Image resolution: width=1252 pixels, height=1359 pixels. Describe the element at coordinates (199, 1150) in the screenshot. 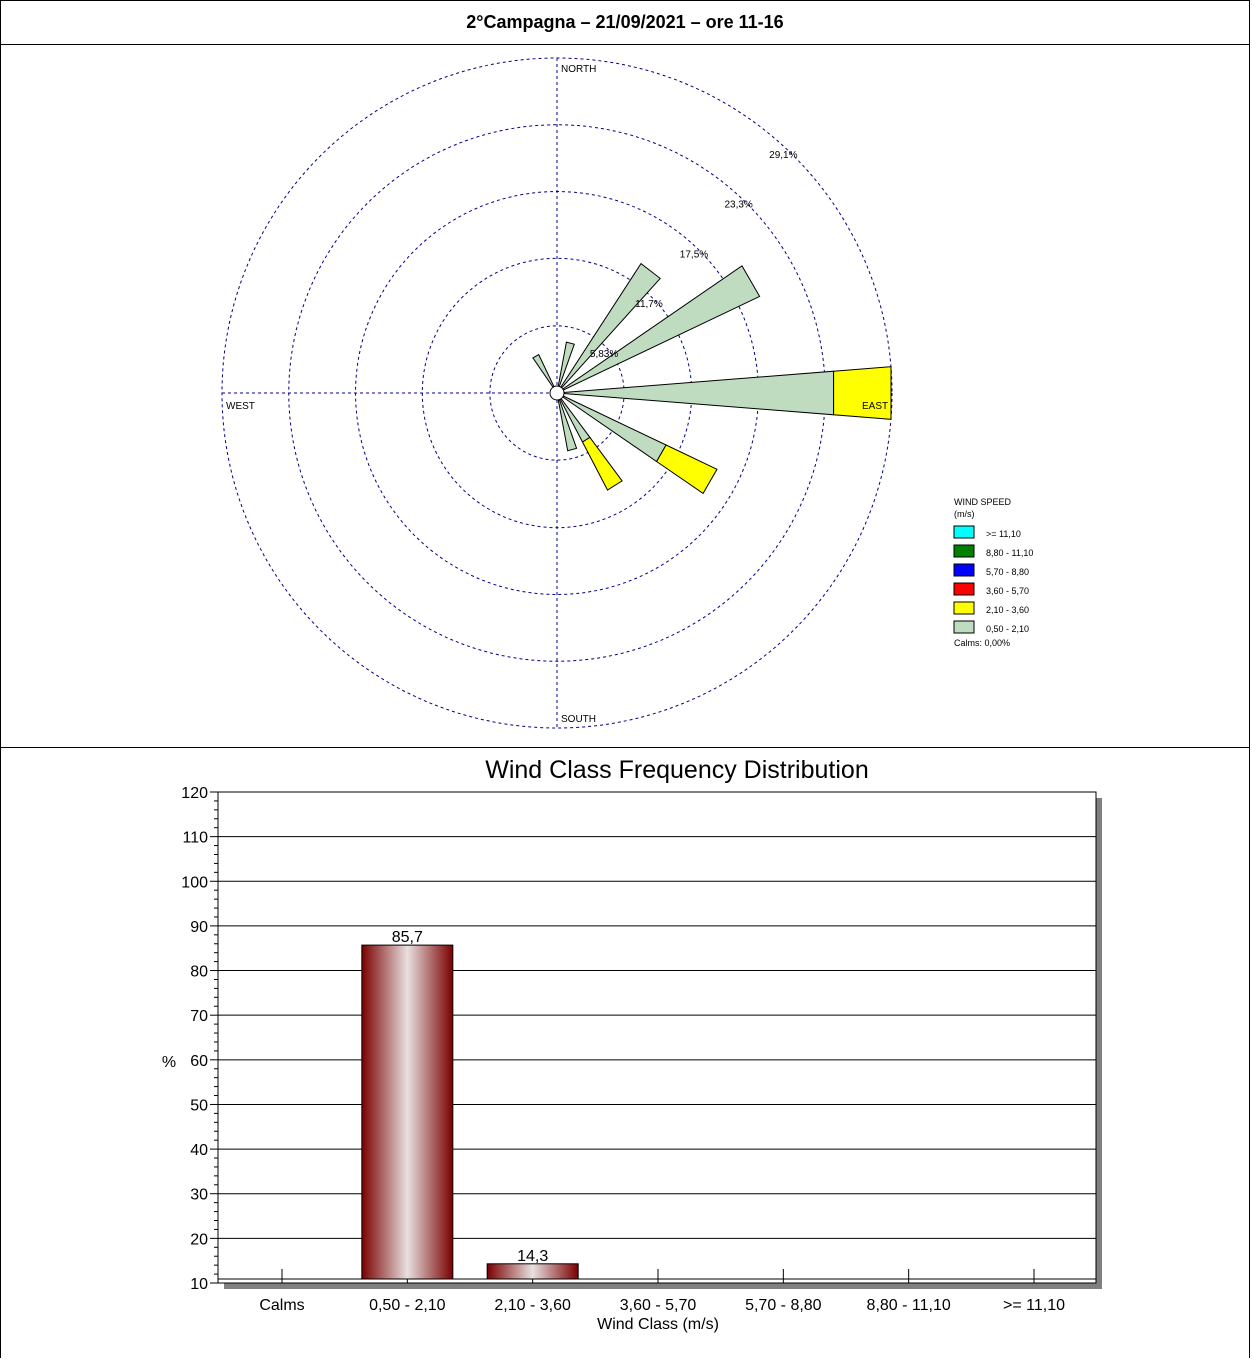

I see `y-tick-label-3: 40` at that location.